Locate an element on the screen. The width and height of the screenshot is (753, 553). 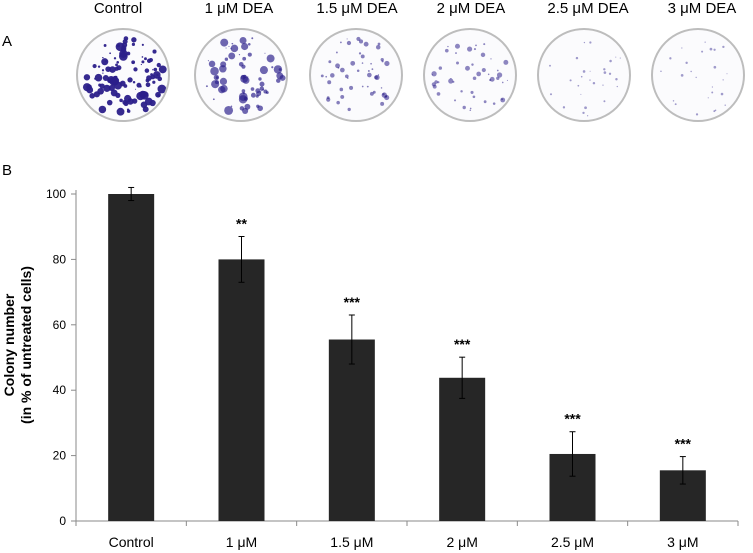
y-axis-label-line2: (in % of untreated cells) is located at coordinates (26, 345).